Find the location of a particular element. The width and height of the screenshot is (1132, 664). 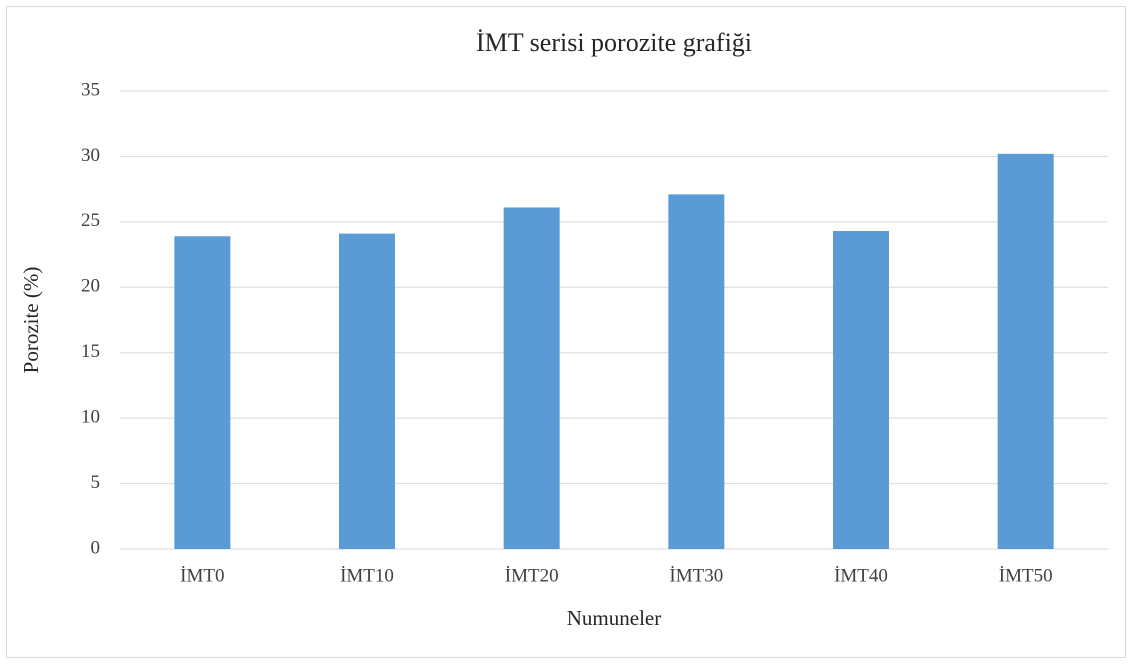

y-tick-label: 25 is located at coordinates (90, 220).